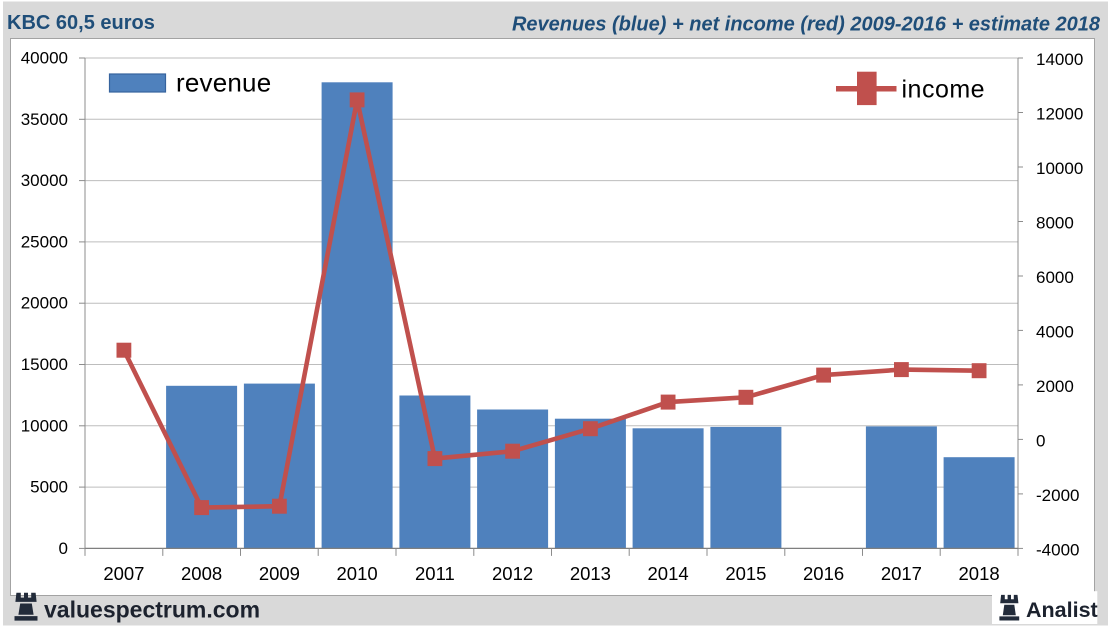 The width and height of the screenshot is (1111, 627). What do you see at coordinates (1057, 495) in the screenshot?
I see `svg-text: -2000` at bounding box center [1057, 495].